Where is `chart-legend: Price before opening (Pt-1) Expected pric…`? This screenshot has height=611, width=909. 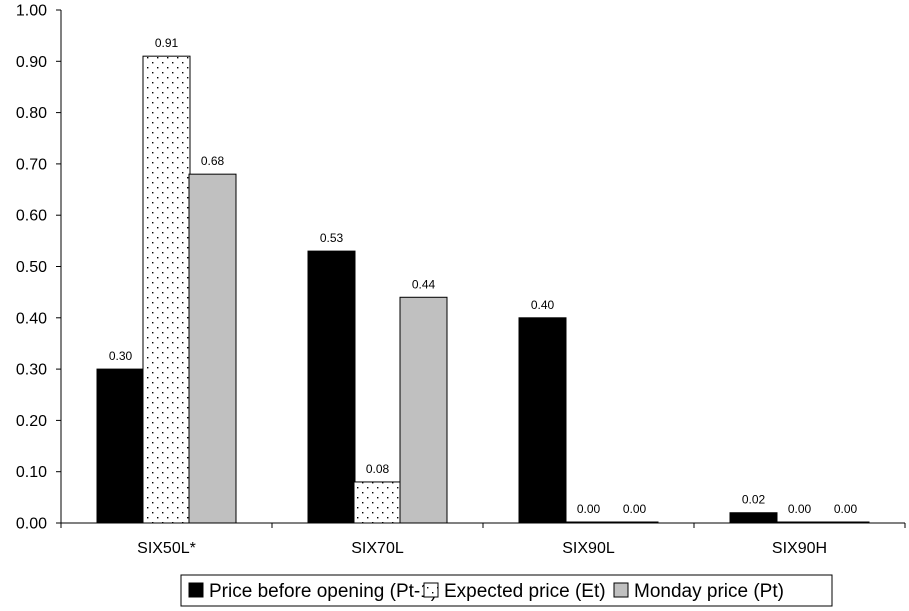 chart-legend: Price before opening (Pt-1) Expected pric… is located at coordinates (506, 590).